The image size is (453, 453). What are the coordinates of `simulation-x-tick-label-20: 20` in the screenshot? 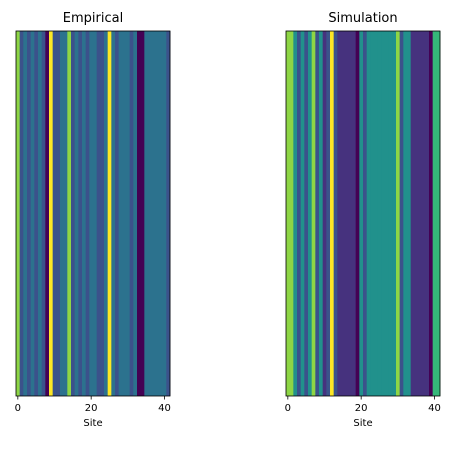 It's located at (361, 408).